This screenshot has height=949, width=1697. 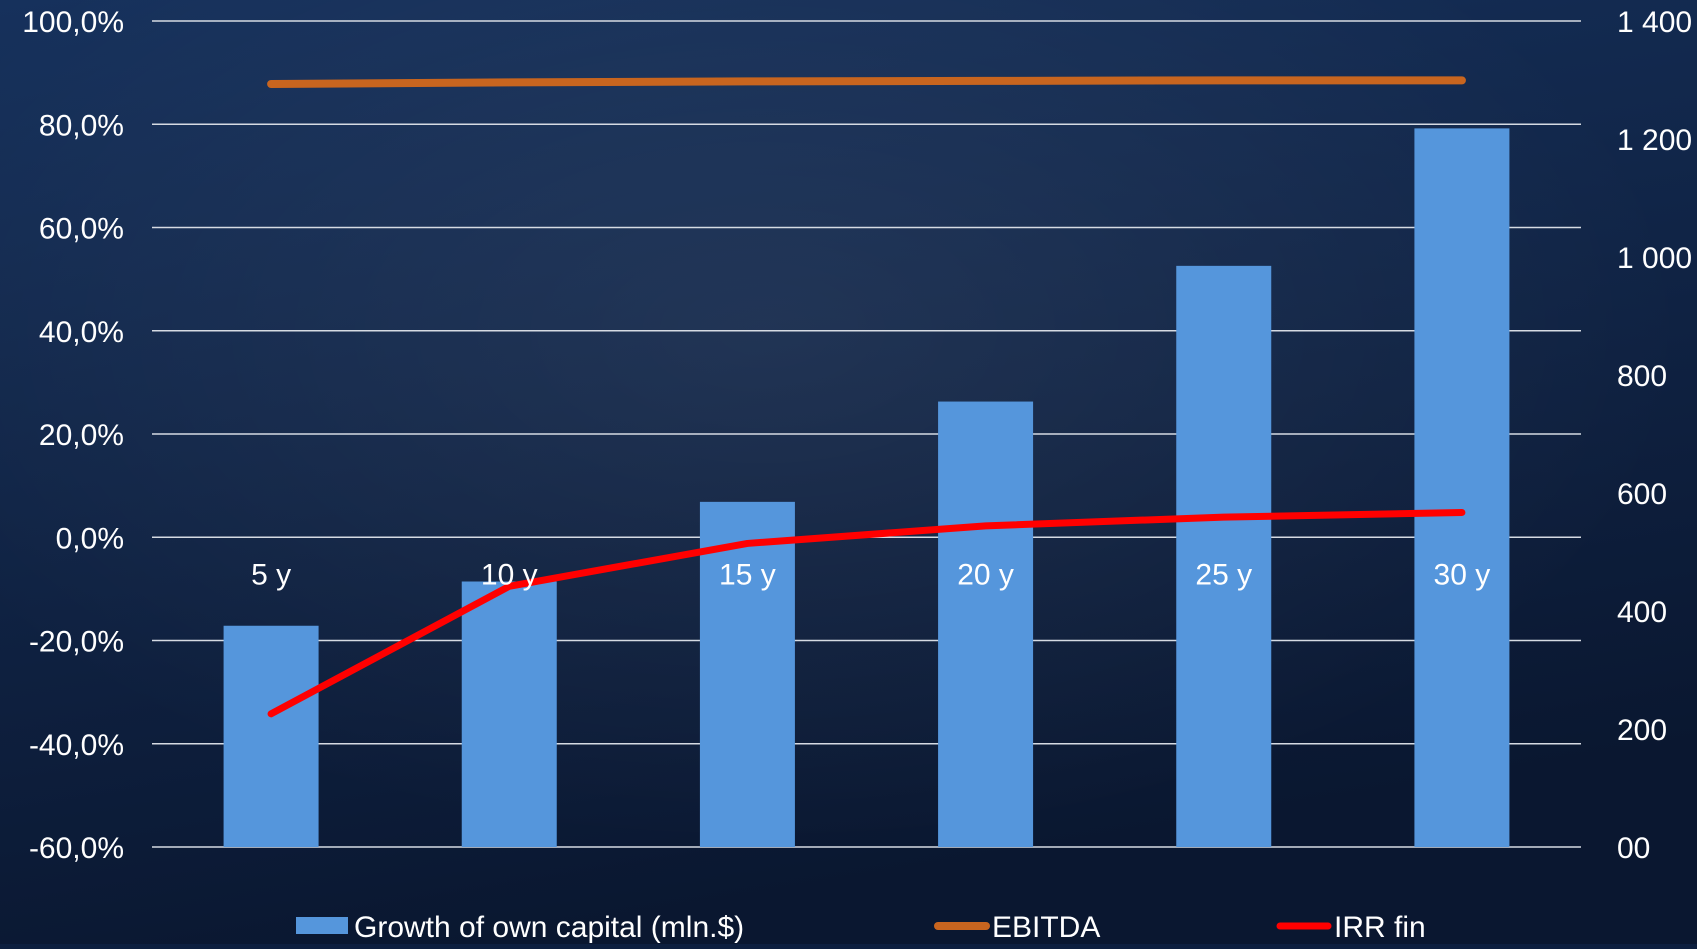 I want to click on right-axis-tick-label: 1 000, so click(x=1654, y=258).